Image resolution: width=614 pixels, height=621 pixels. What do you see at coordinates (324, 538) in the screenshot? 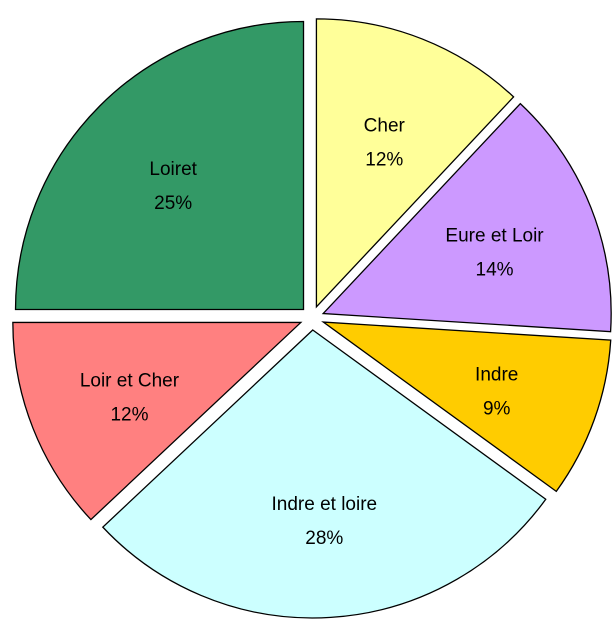
I see `slice-percent: 28%` at bounding box center [324, 538].